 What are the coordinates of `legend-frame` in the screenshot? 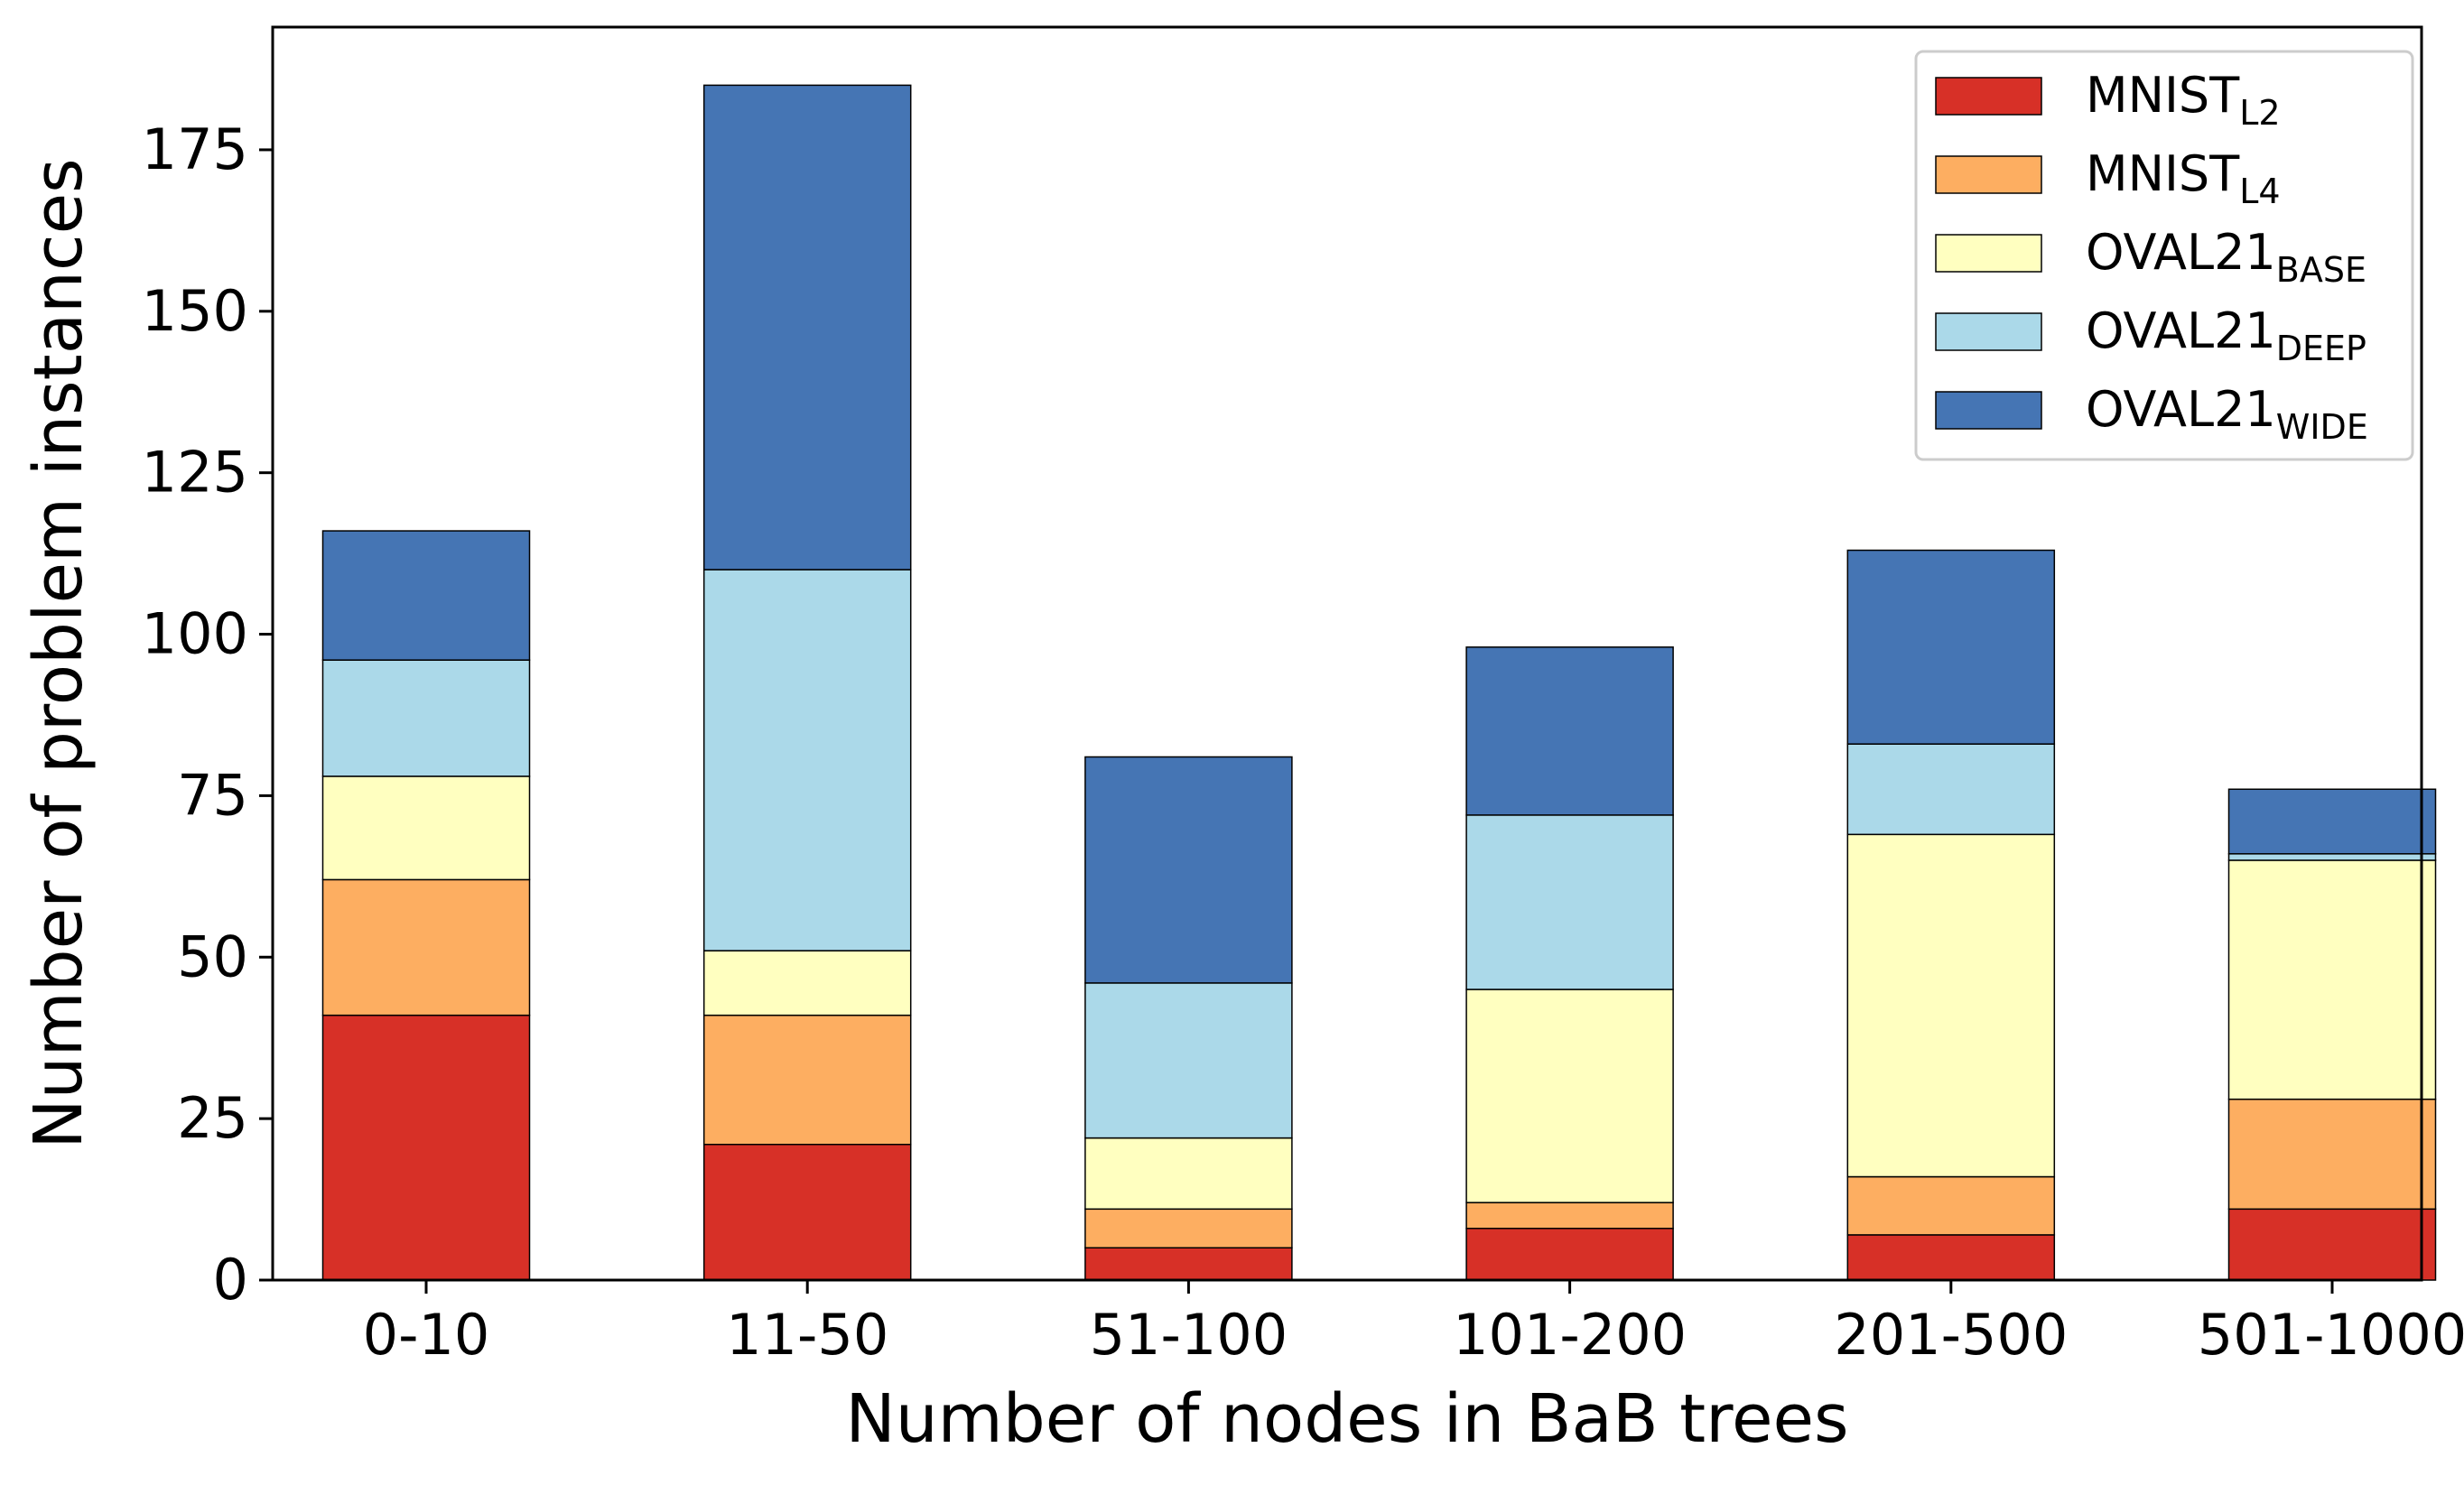 It's located at (2164, 255).